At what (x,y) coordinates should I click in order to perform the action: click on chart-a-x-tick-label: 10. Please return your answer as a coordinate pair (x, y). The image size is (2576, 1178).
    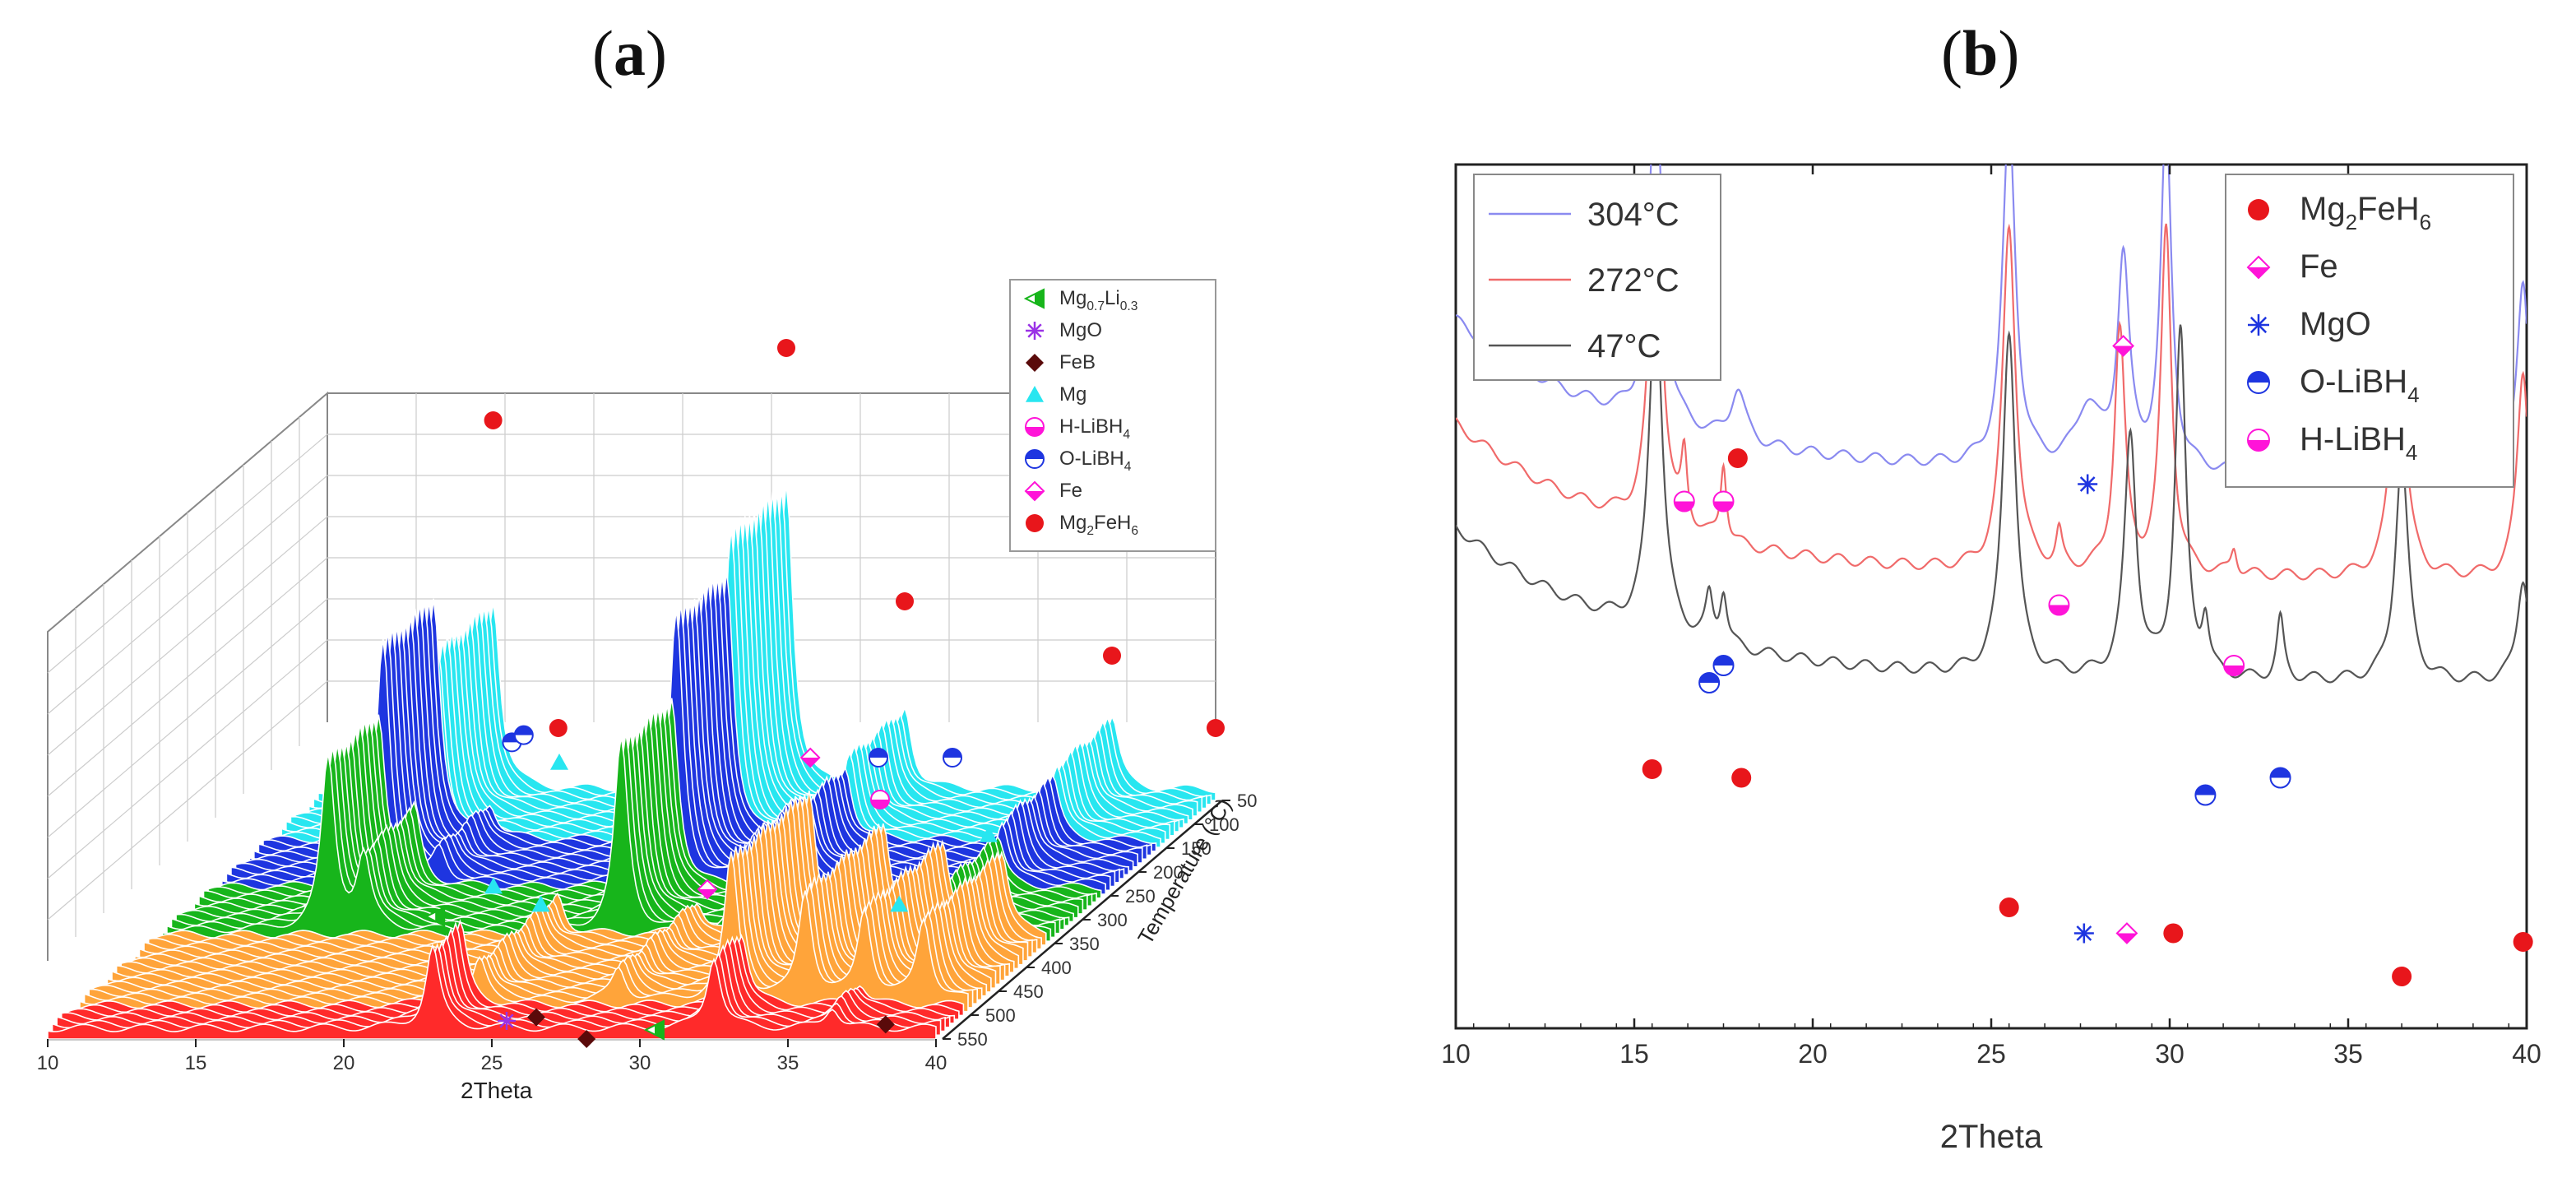
    Looking at the image, I should click on (48, 1063).